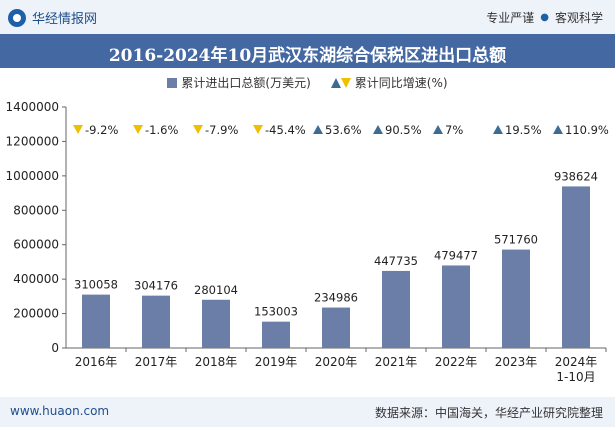  Describe the element at coordinates (32, 141) in the screenshot. I see `y-tick-label: 1200000` at that location.